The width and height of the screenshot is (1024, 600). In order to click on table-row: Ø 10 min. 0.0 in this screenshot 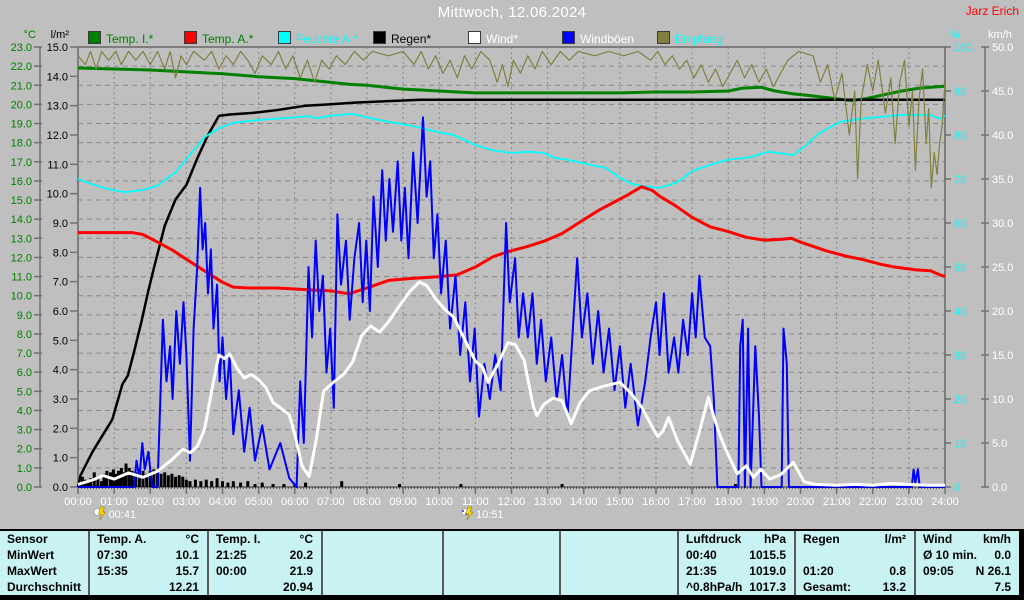, I will do `click(967, 555)`.